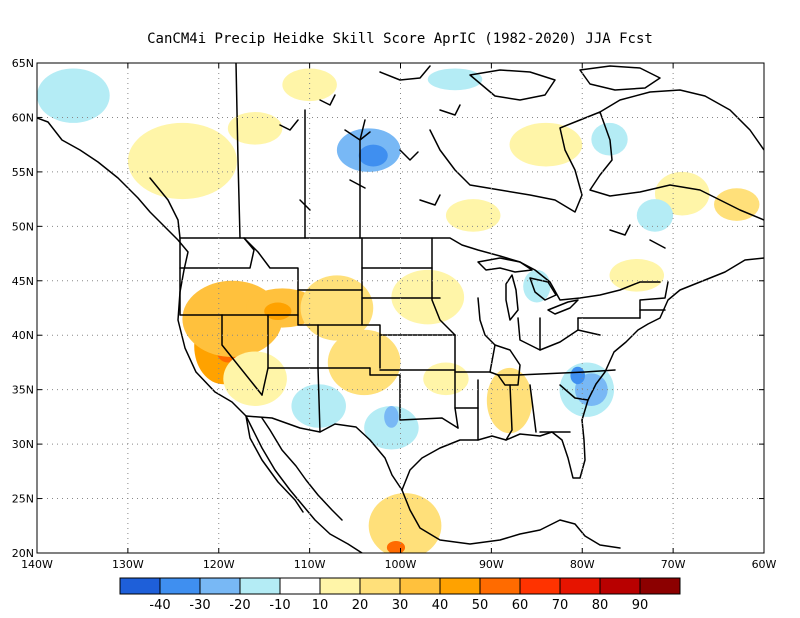 This screenshot has height=618, width=800. What do you see at coordinates (23, 172) in the screenshot?
I see `lat-tick-label: 55N` at bounding box center [23, 172].